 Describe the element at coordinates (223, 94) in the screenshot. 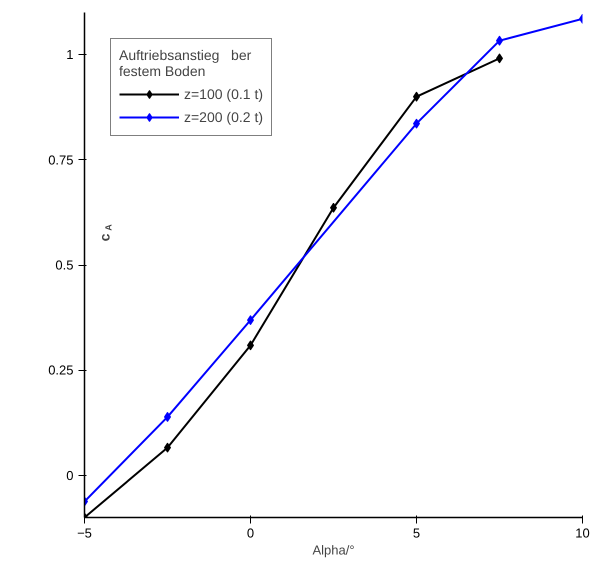

I see `legend-label: z=100 (0.1 t)` at that location.